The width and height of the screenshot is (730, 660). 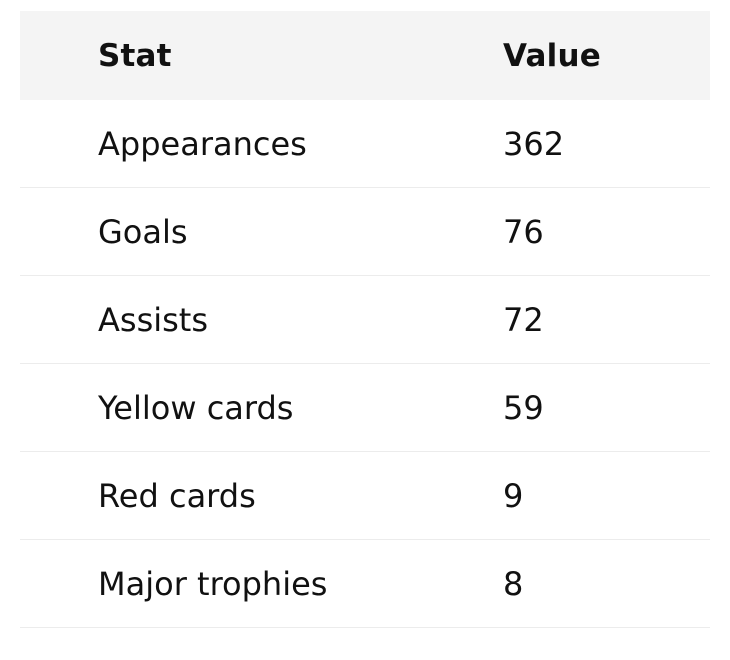 I want to click on table-row: Goals 76, so click(x=365, y=231).